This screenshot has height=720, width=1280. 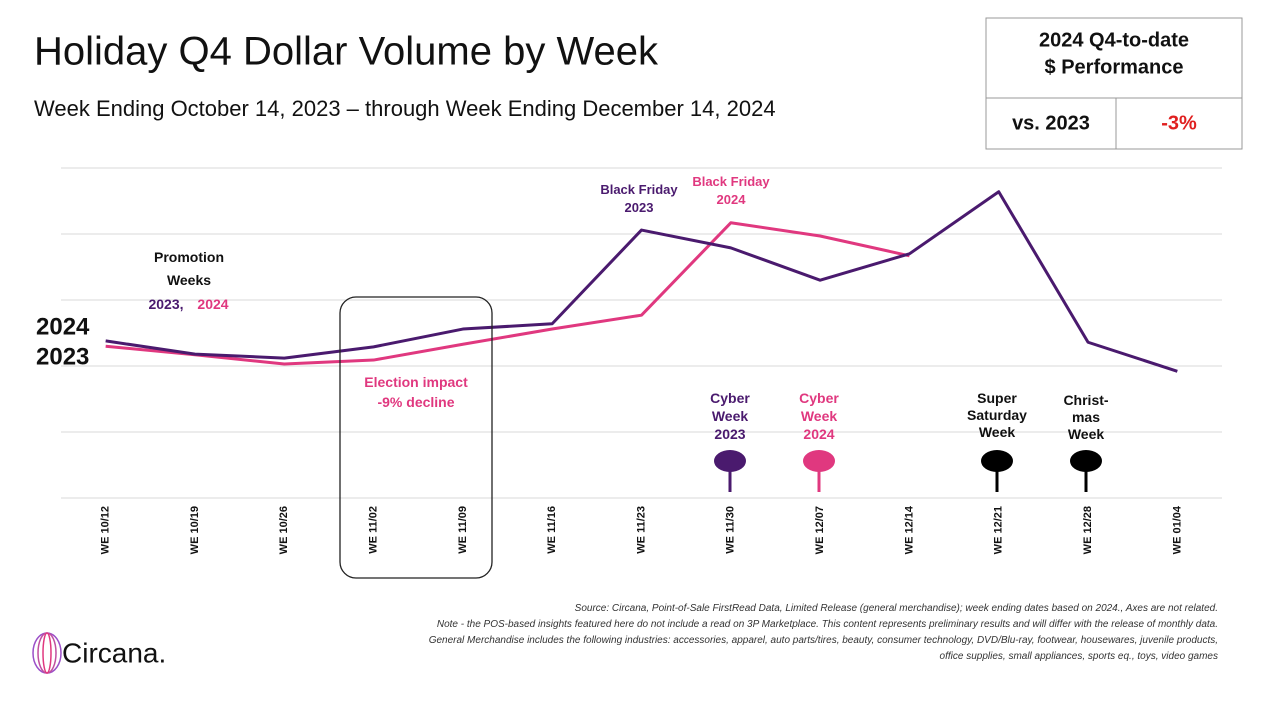 What do you see at coordinates (1086, 417) in the screenshot?
I see `annotation: mas` at bounding box center [1086, 417].